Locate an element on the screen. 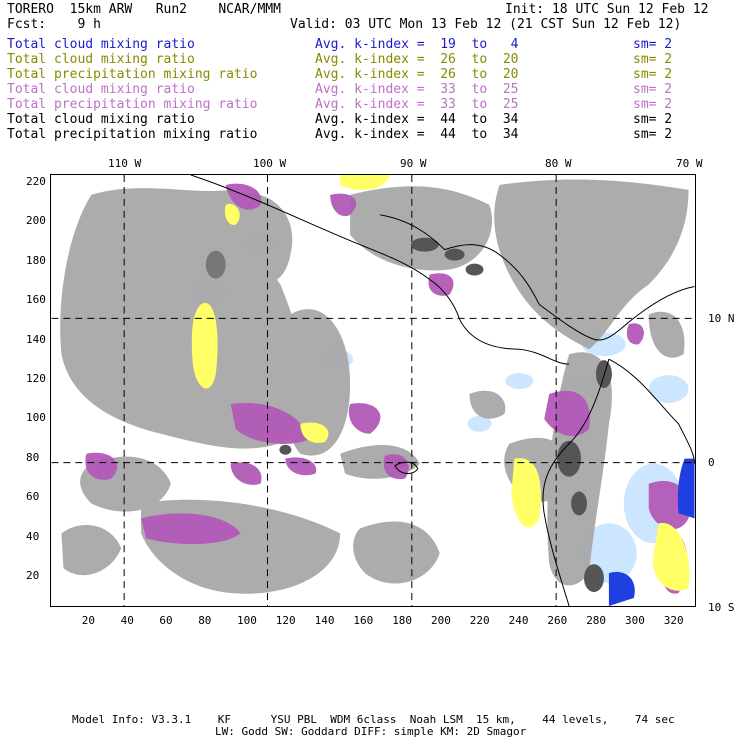 This screenshot has height=740, width=740. lat-label-10s: 10 S is located at coordinates (721, 607).